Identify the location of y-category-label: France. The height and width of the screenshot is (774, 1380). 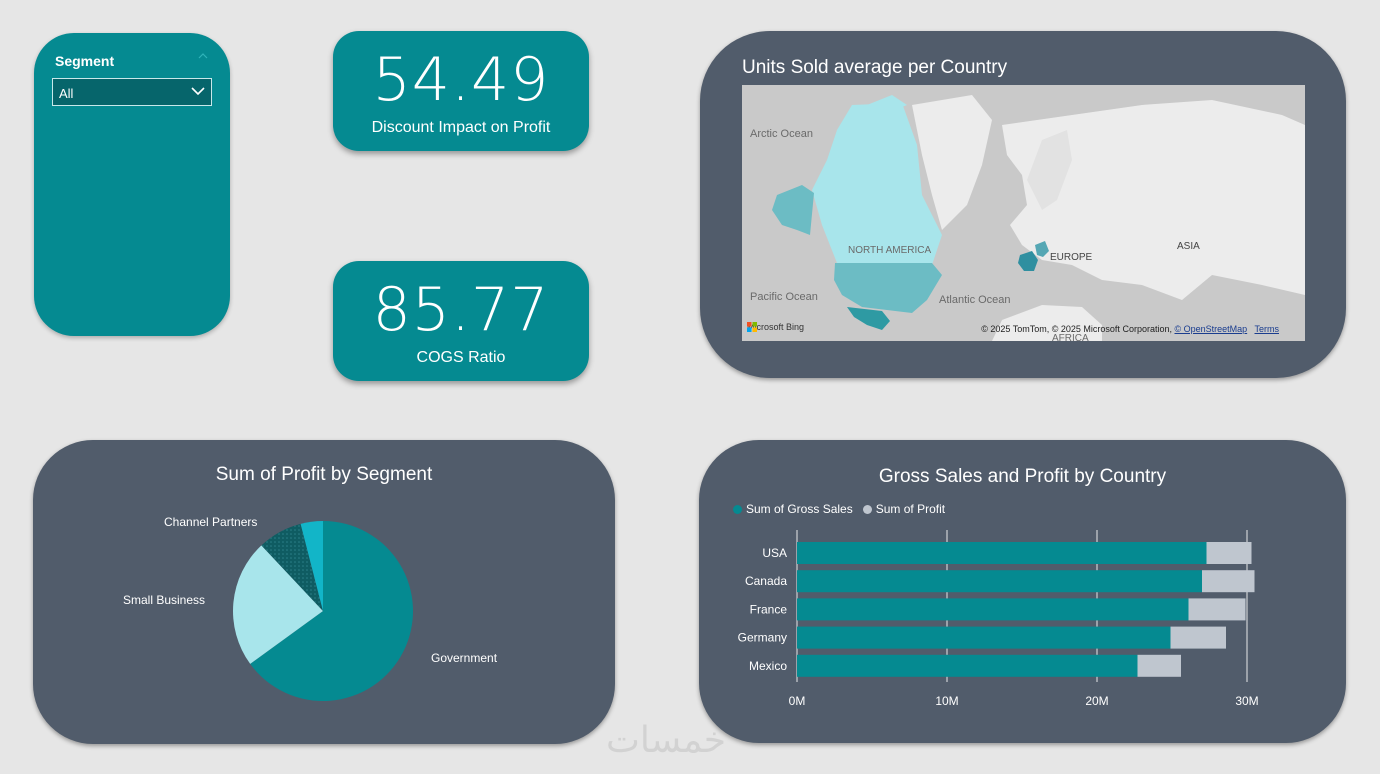
(769, 609).